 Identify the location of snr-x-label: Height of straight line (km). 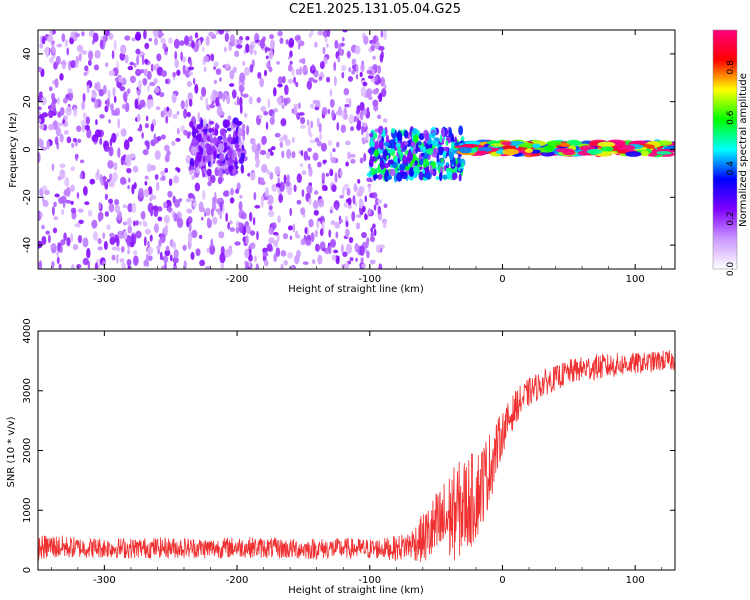
(356, 590).